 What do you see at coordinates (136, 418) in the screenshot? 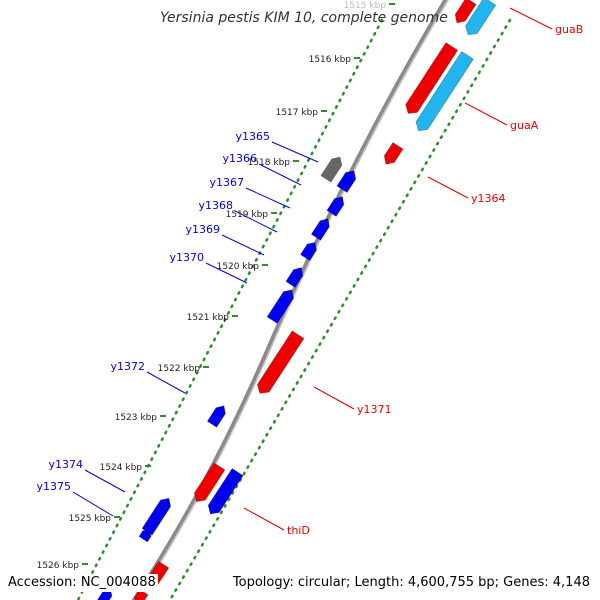
I see `kbp-label: 1523 kbp` at bounding box center [136, 418].